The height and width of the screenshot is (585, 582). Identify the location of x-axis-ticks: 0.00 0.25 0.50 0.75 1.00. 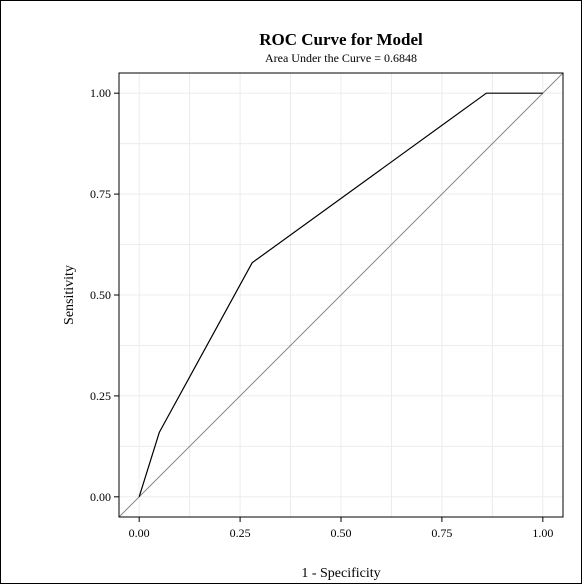
(341, 528).